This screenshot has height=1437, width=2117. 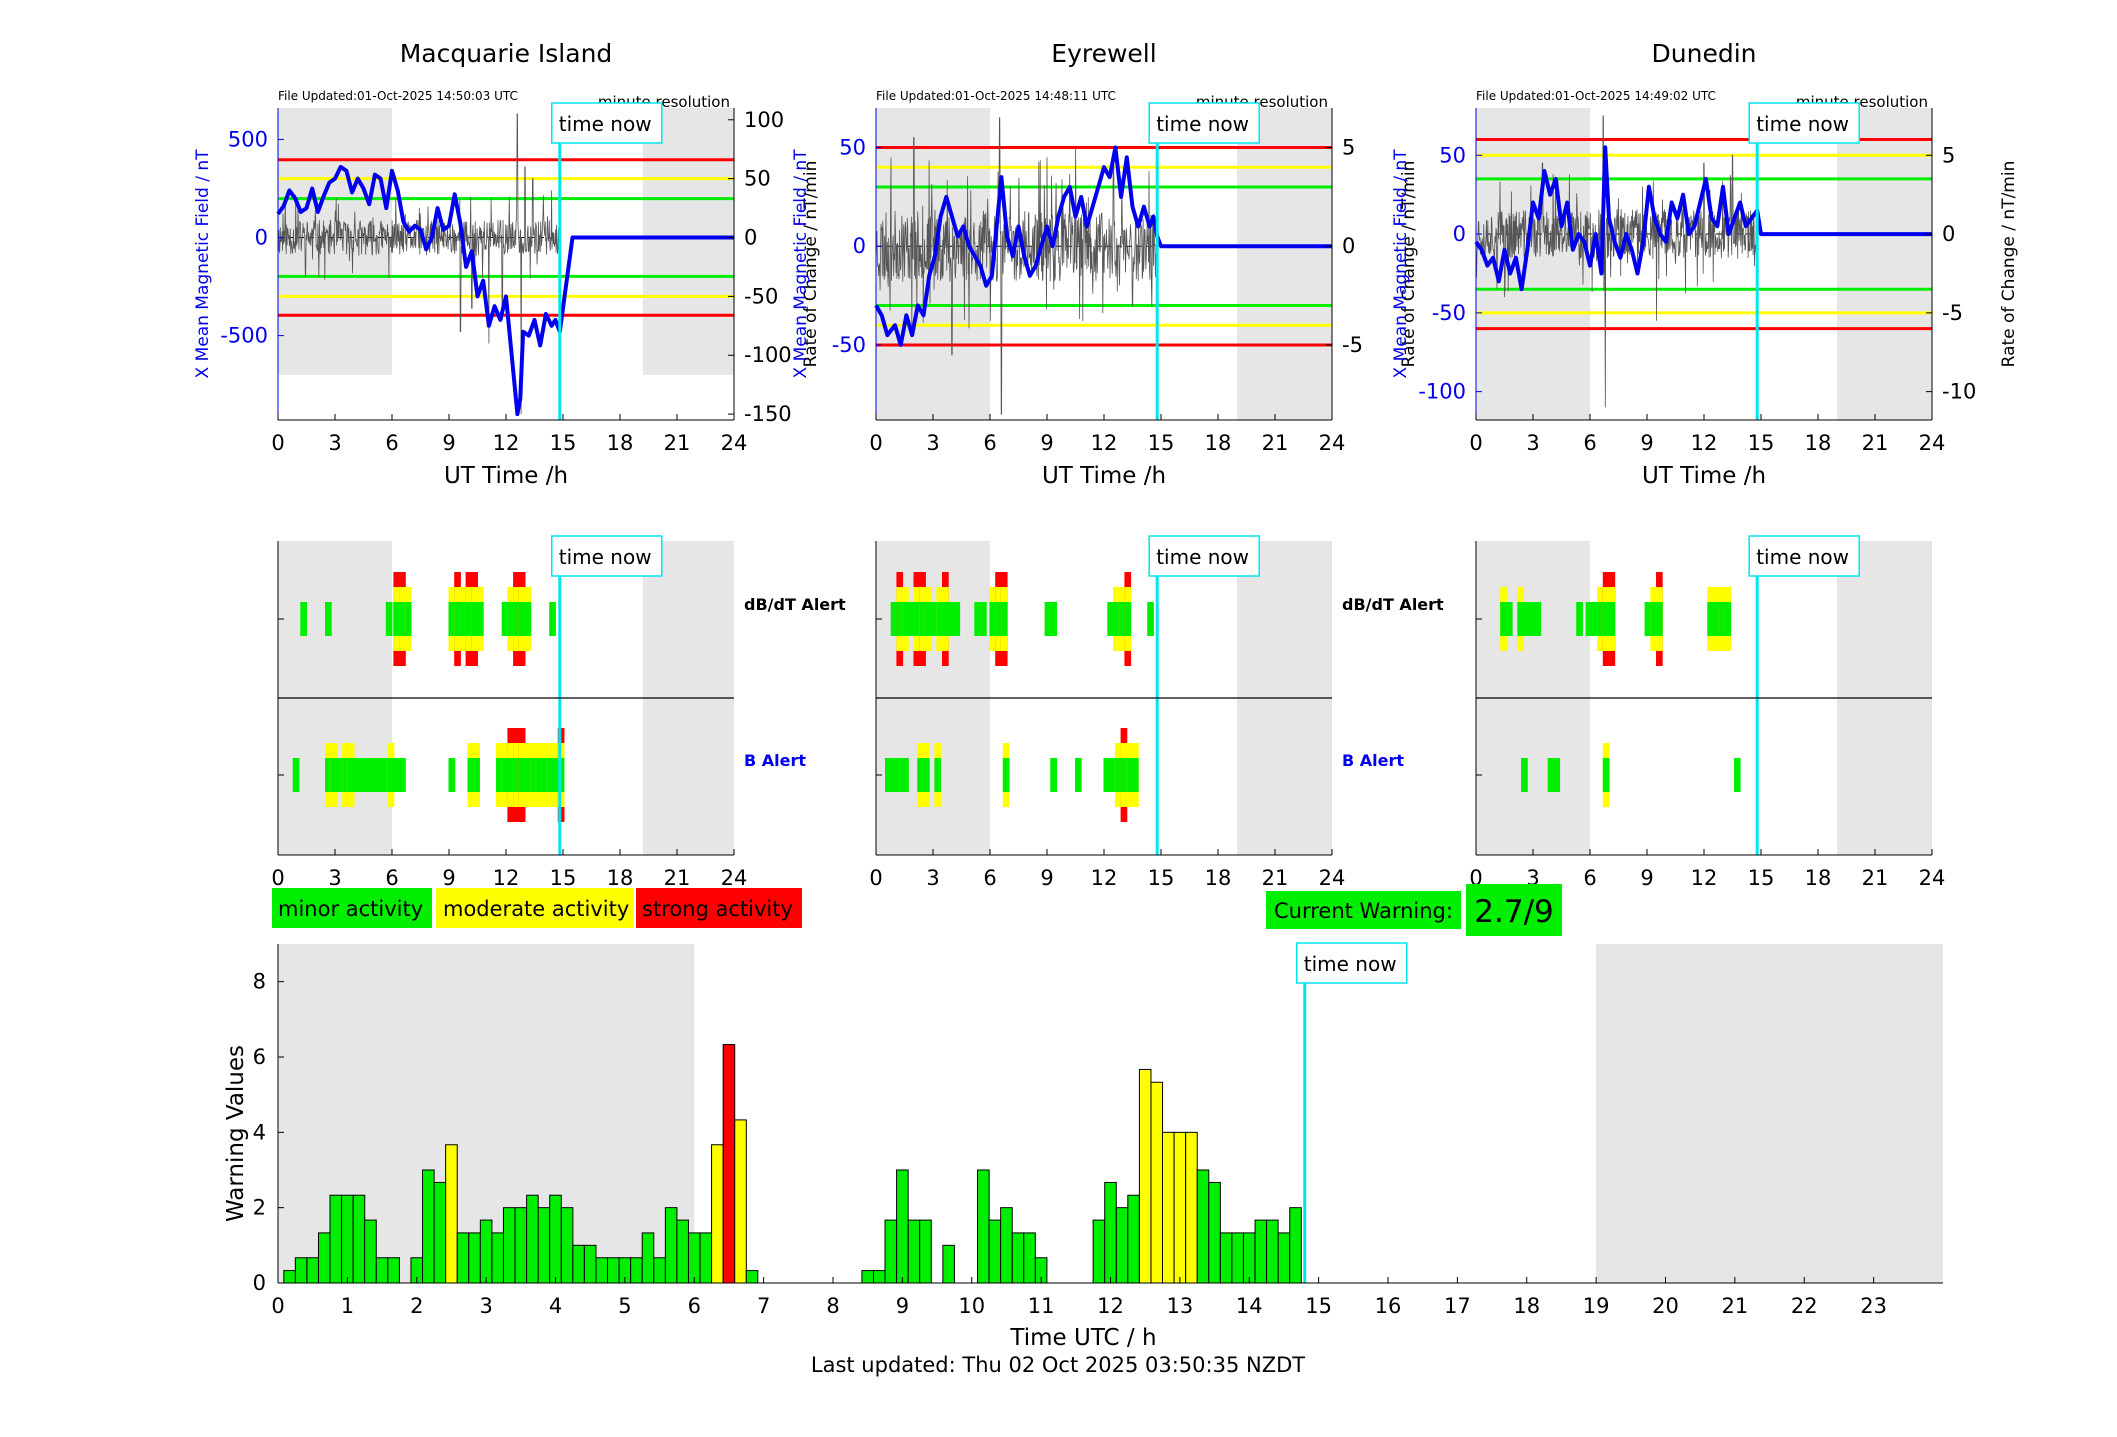 I want to click on x-tick-label: 9, so click(x=1046, y=443).